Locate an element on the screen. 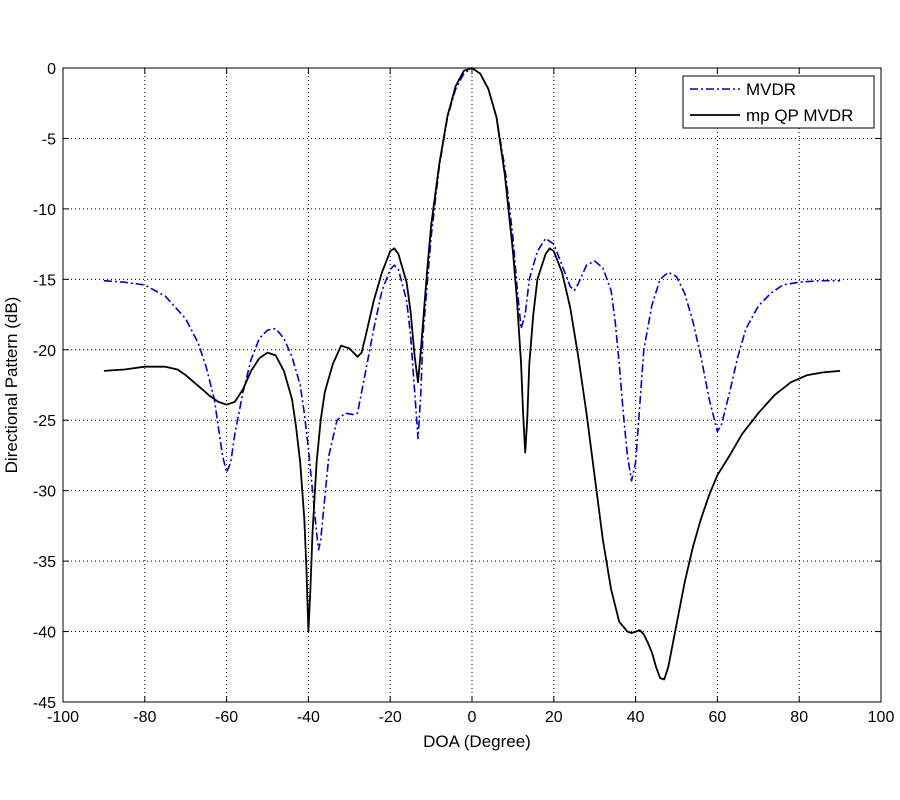  x-tick-label: 20 is located at coordinates (554, 717).